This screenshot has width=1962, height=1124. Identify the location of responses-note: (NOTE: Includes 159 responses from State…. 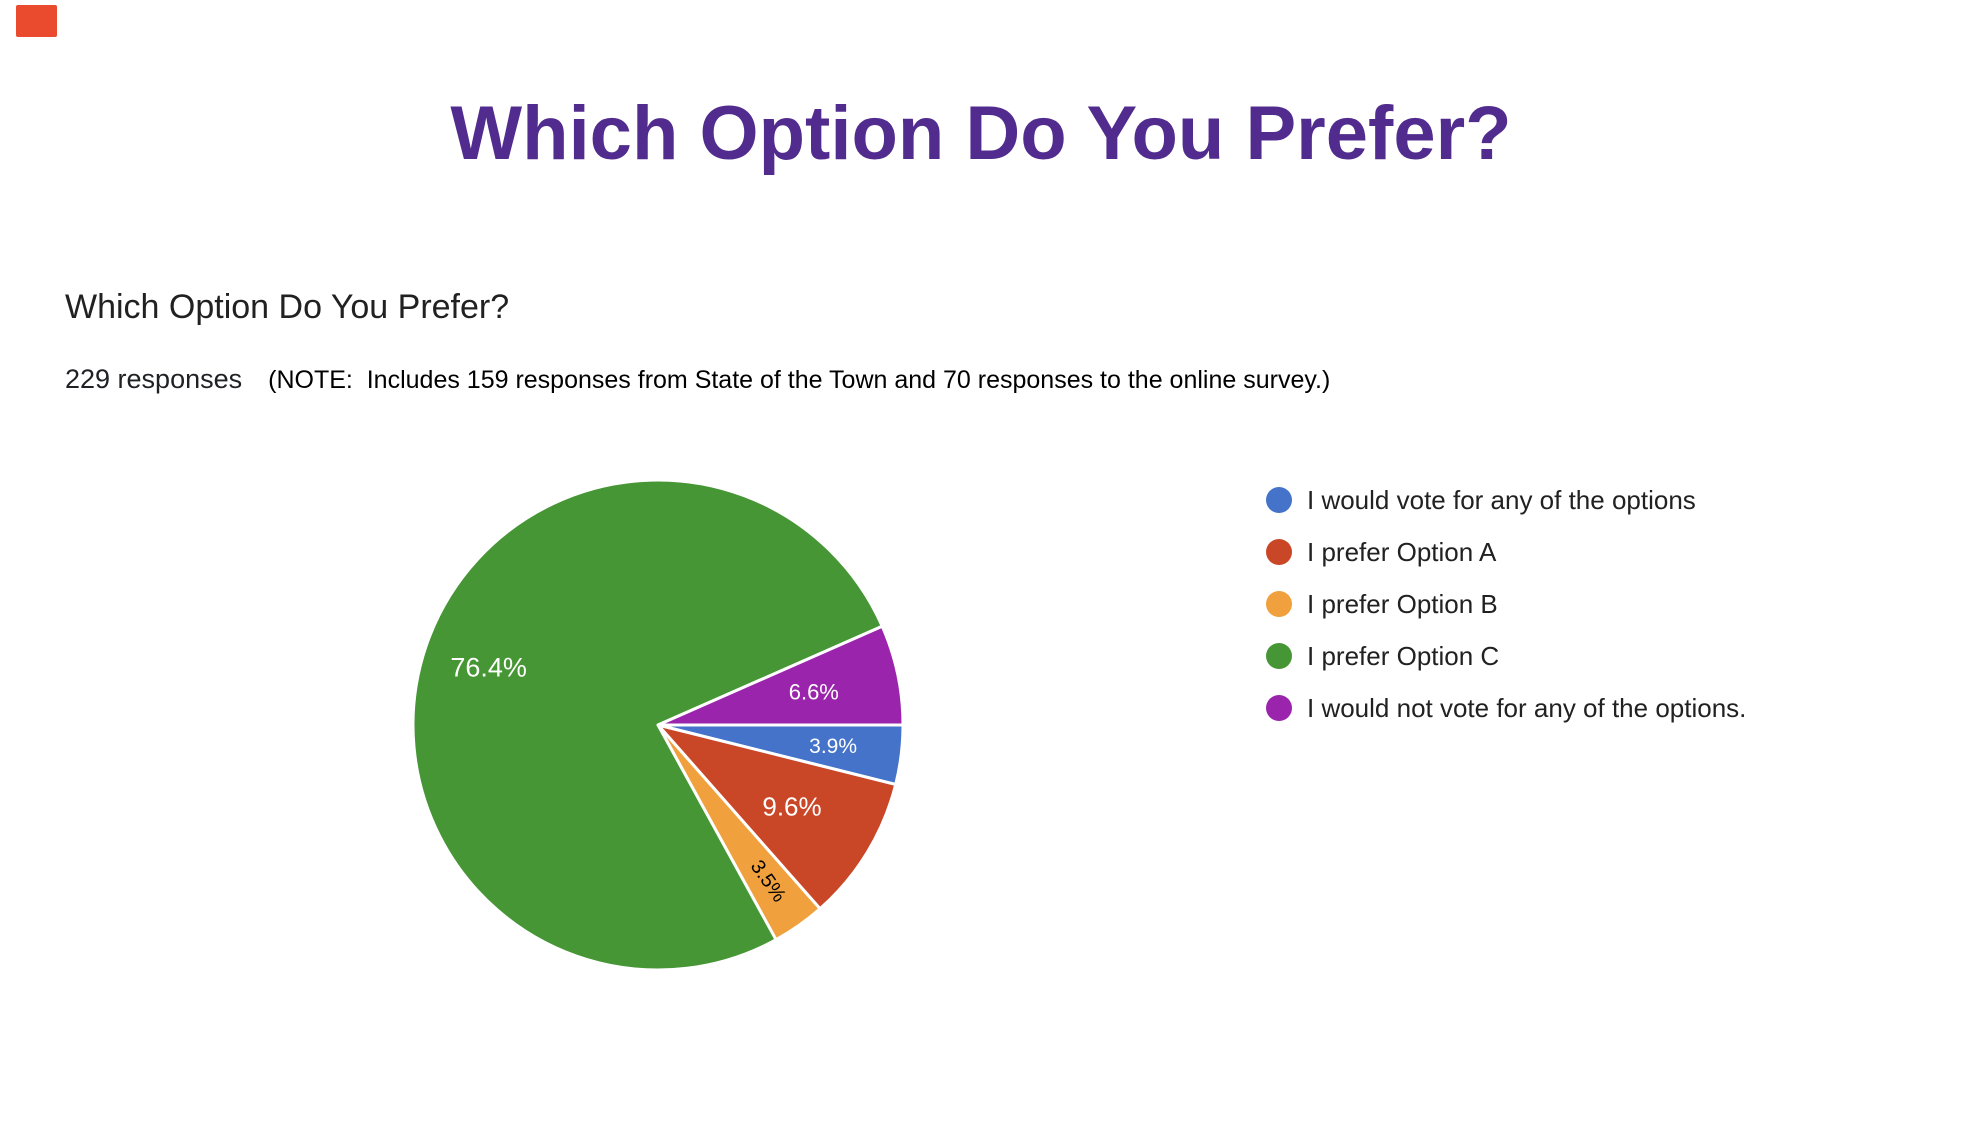
(799, 380).